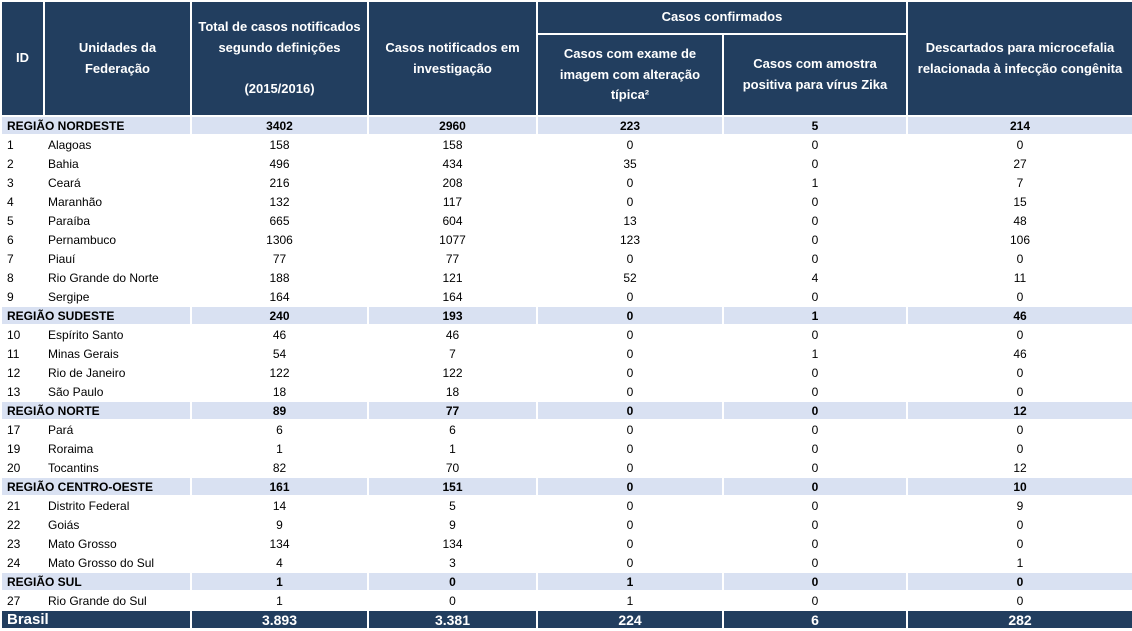 This screenshot has height=631, width=1132. What do you see at coordinates (118, 373) in the screenshot?
I see `state-name: Rio de Janeiro` at bounding box center [118, 373].